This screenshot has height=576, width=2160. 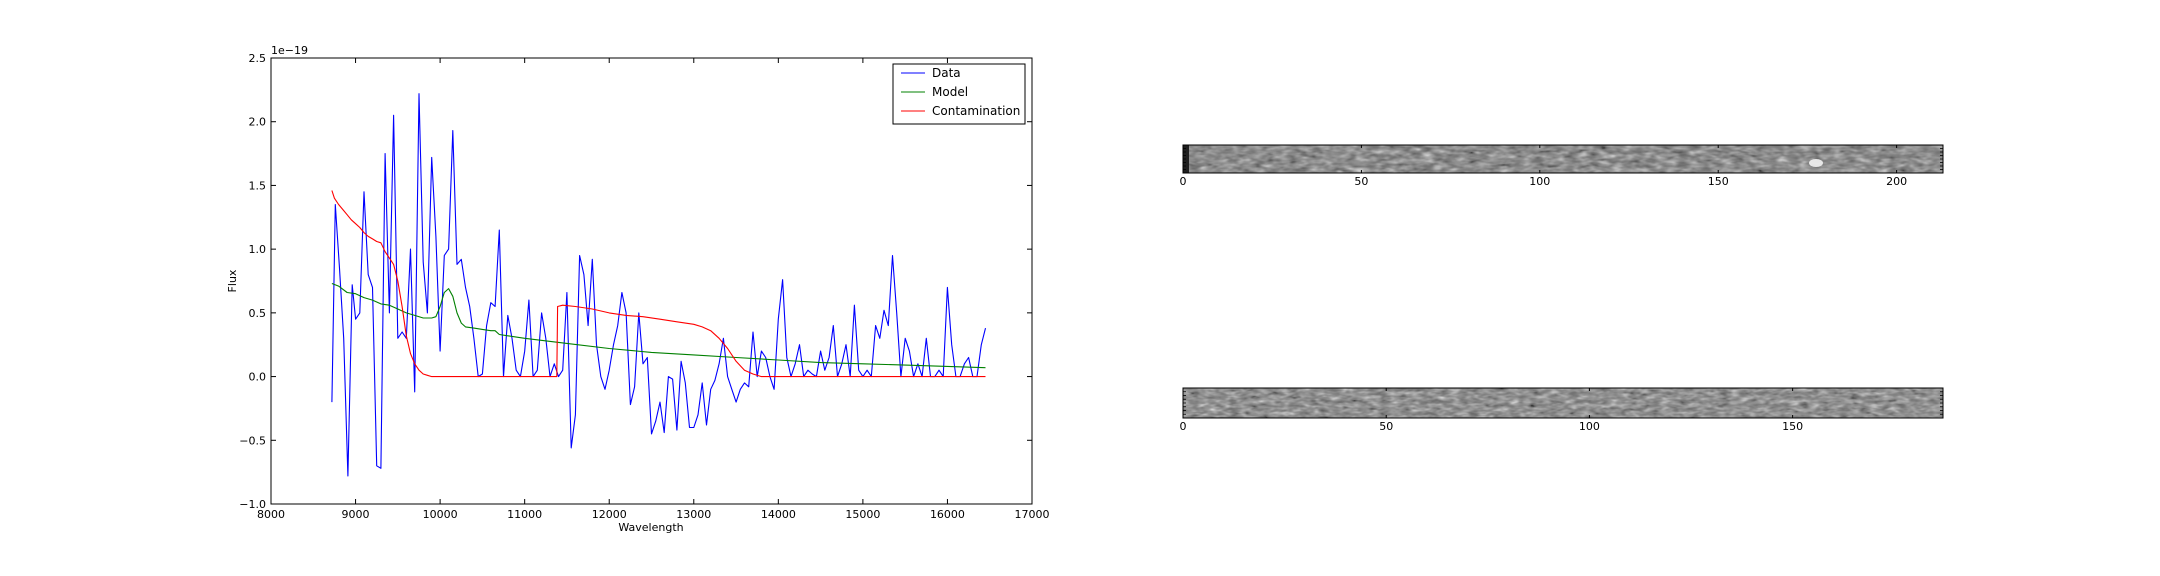 I want to click on y-tick-label: 1.0, so click(x=258, y=249).